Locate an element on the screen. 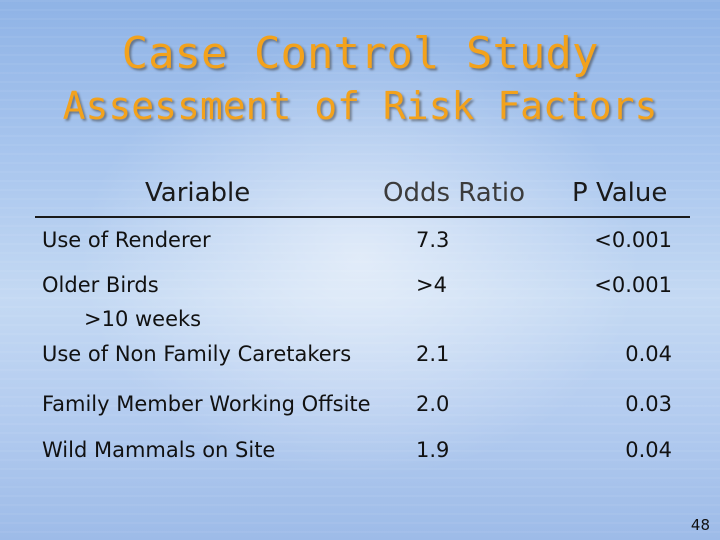  row-variable: Use of Non Family Caretakers is located at coordinates (197, 354).